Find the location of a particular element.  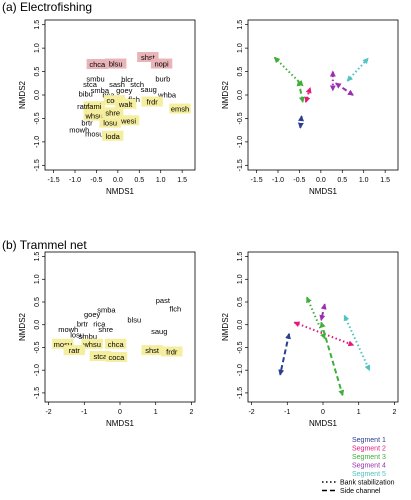

legend-entry-segment-1: Segment 1 is located at coordinates (369, 440).